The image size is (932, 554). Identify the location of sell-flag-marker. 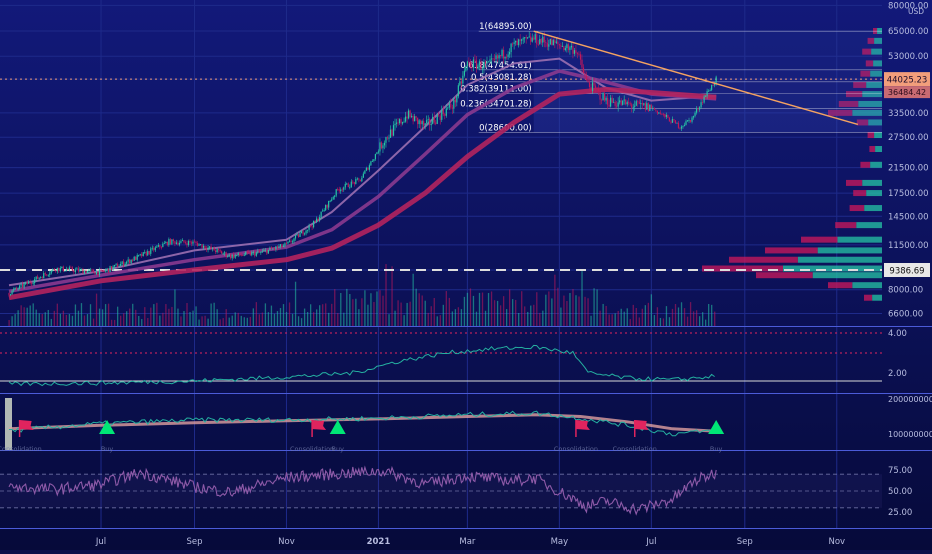
(26, 425).